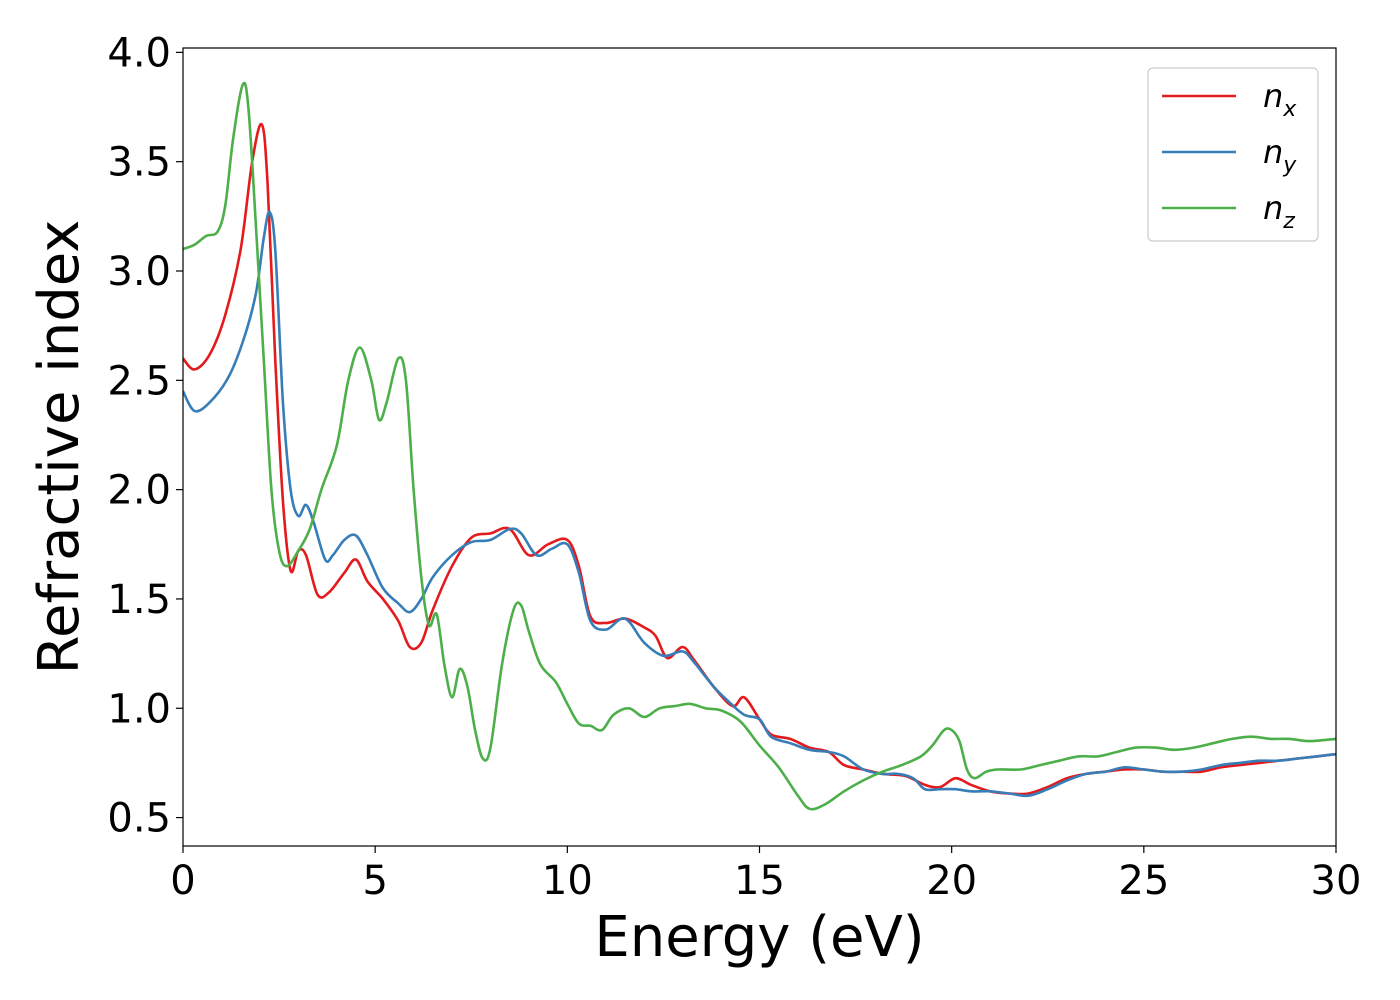 The height and width of the screenshot is (1000, 1400). What do you see at coordinates (139, 272) in the screenshot?
I see `y-tick-label: 3.0` at bounding box center [139, 272].